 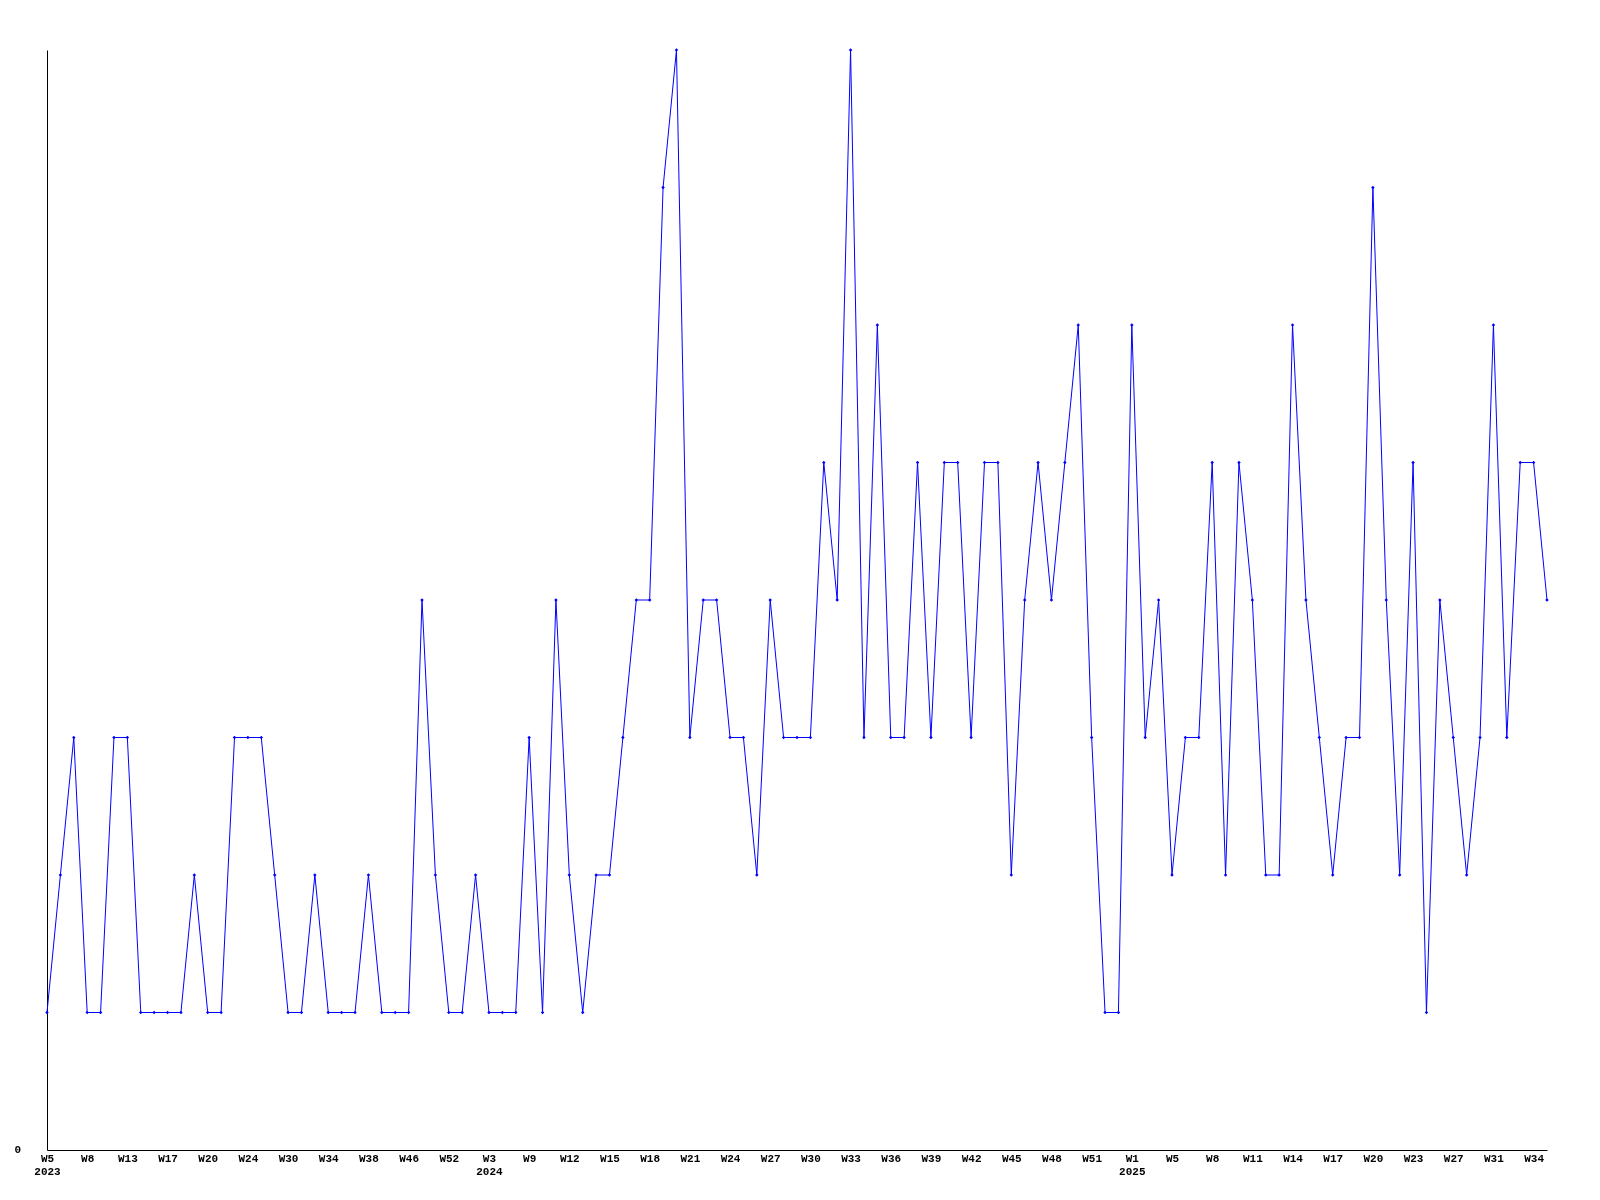 I want to click on x-tick-label: W46, so click(x=409, y=1158).